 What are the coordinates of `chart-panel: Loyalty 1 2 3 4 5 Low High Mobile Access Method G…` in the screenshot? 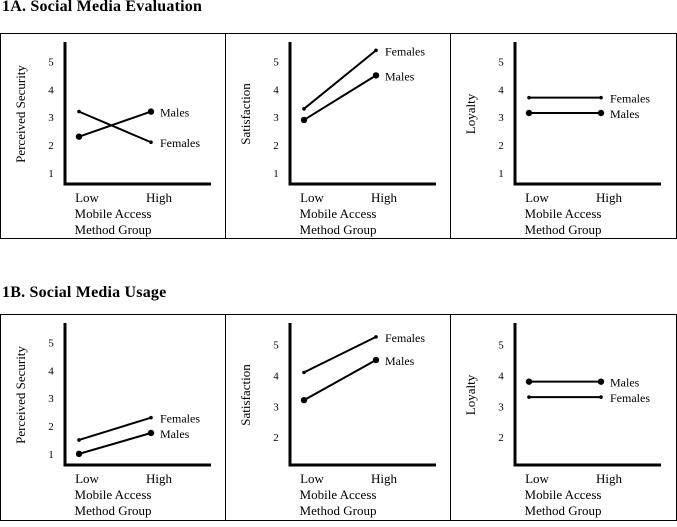 It's located at (563, 136).